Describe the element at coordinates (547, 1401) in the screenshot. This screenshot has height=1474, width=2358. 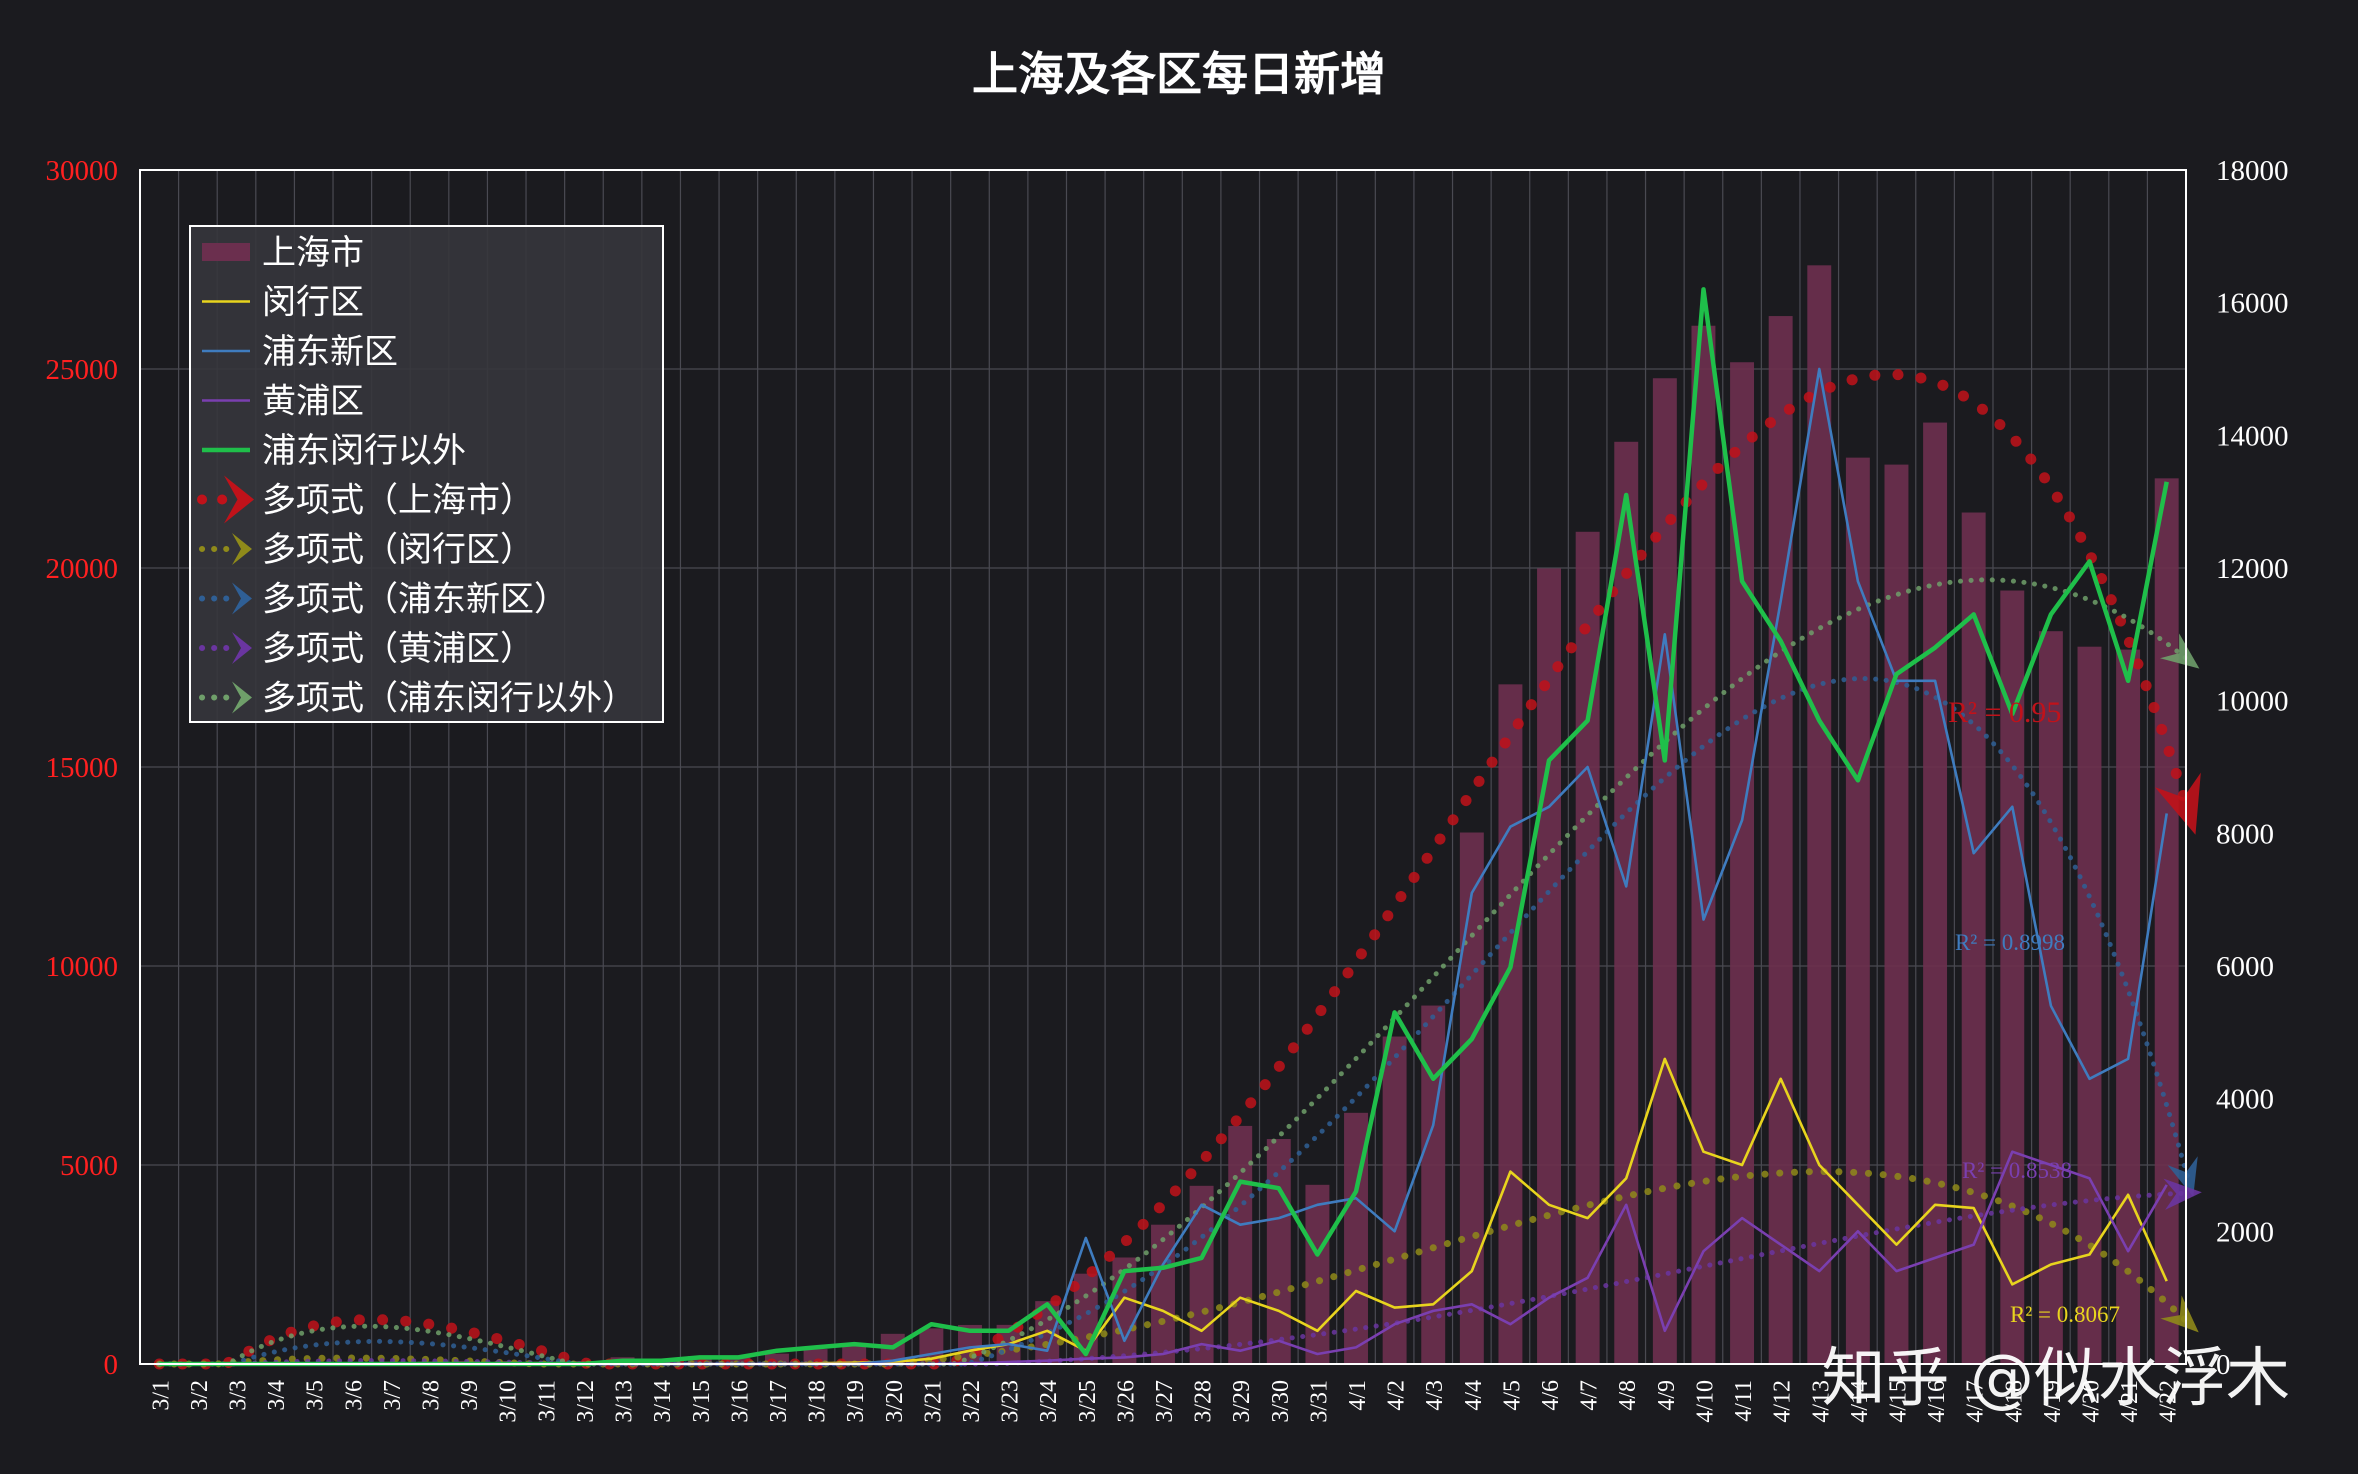
I see `x-axis-tick-label: 3/11` at that location.